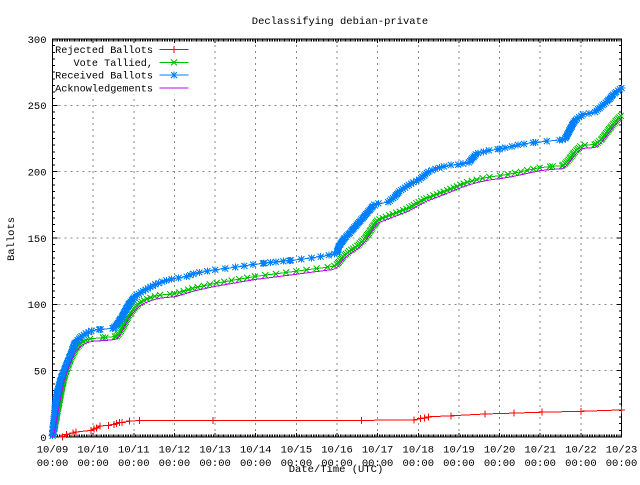 The height and width of the screenshot is (485, 640). I want to click on svg-text: 0, so click(43, 439).